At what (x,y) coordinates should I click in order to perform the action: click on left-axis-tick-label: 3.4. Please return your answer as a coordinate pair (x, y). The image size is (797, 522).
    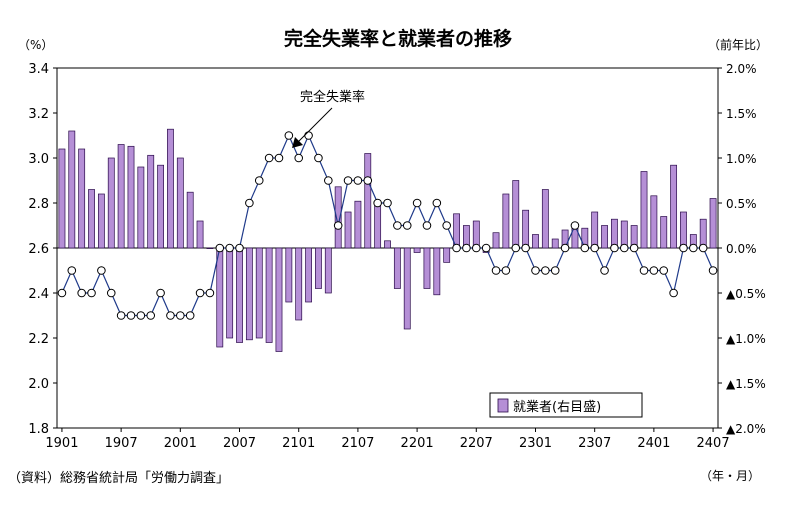
    Looking at the image, I should click on (38, 69).